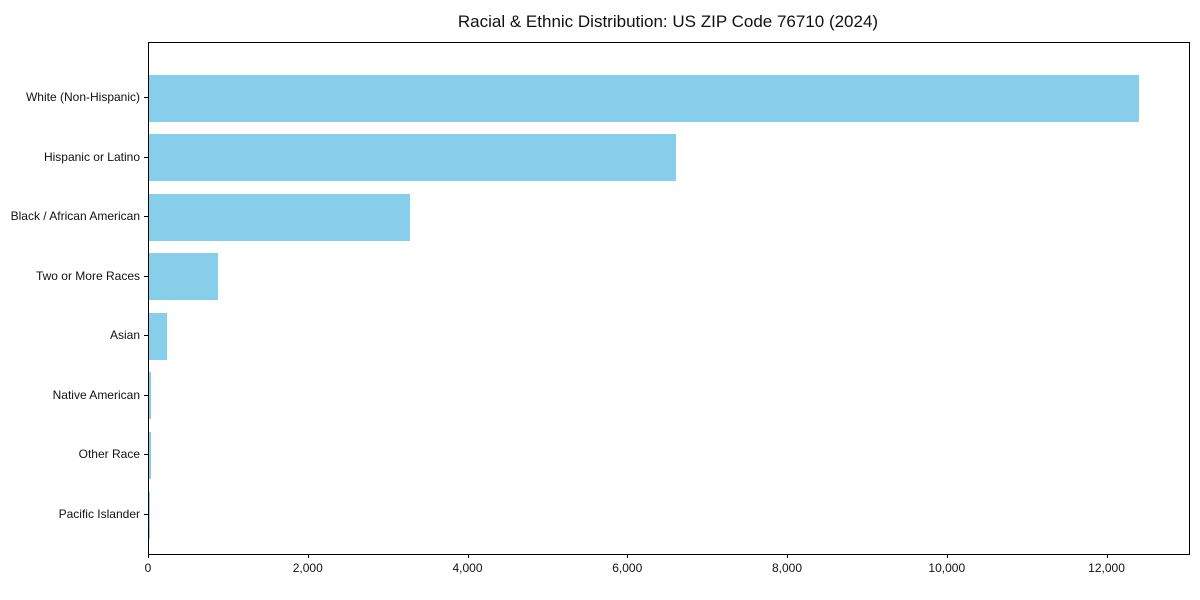 The height and width of the screenshot is (600, 1200). What do you see at coordinates (467, 568) in the screenshot?
I see `x-tick-label-4000: 4,000` at bounding box center [467, 568].